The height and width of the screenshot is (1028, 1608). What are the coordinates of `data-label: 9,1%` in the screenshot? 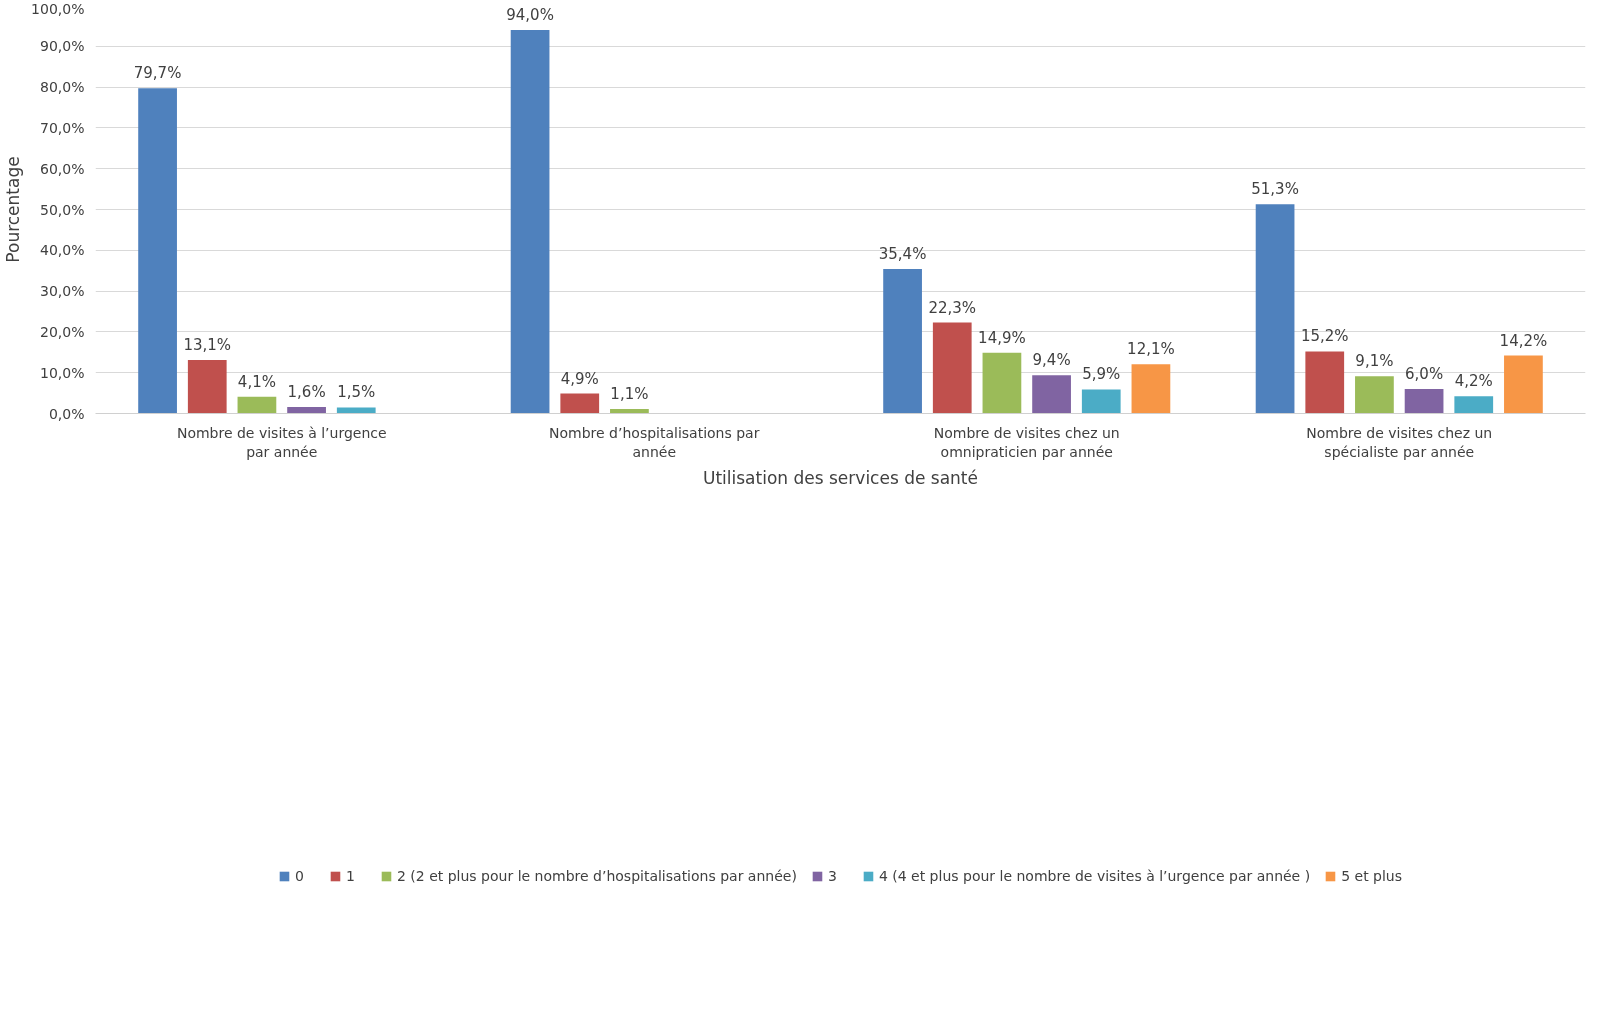 It's located at (1374, 361).